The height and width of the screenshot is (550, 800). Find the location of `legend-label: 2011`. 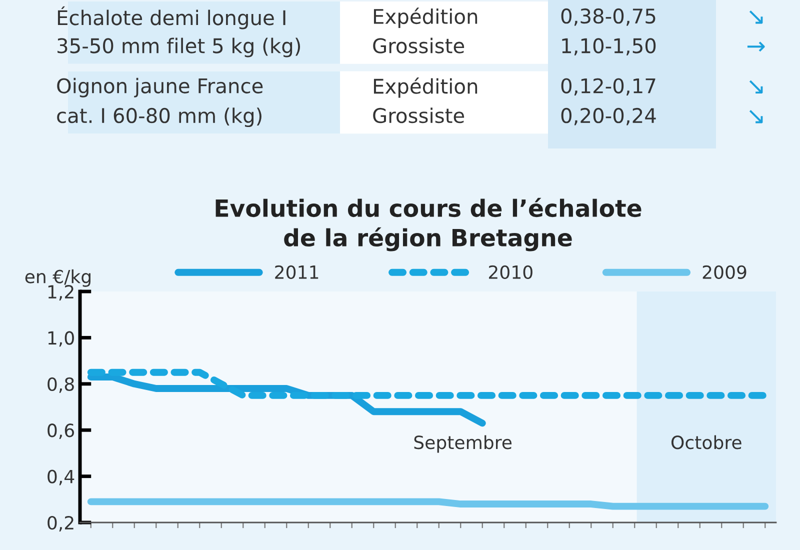

legend-label: 2011 is located at coordinates (296, 272).